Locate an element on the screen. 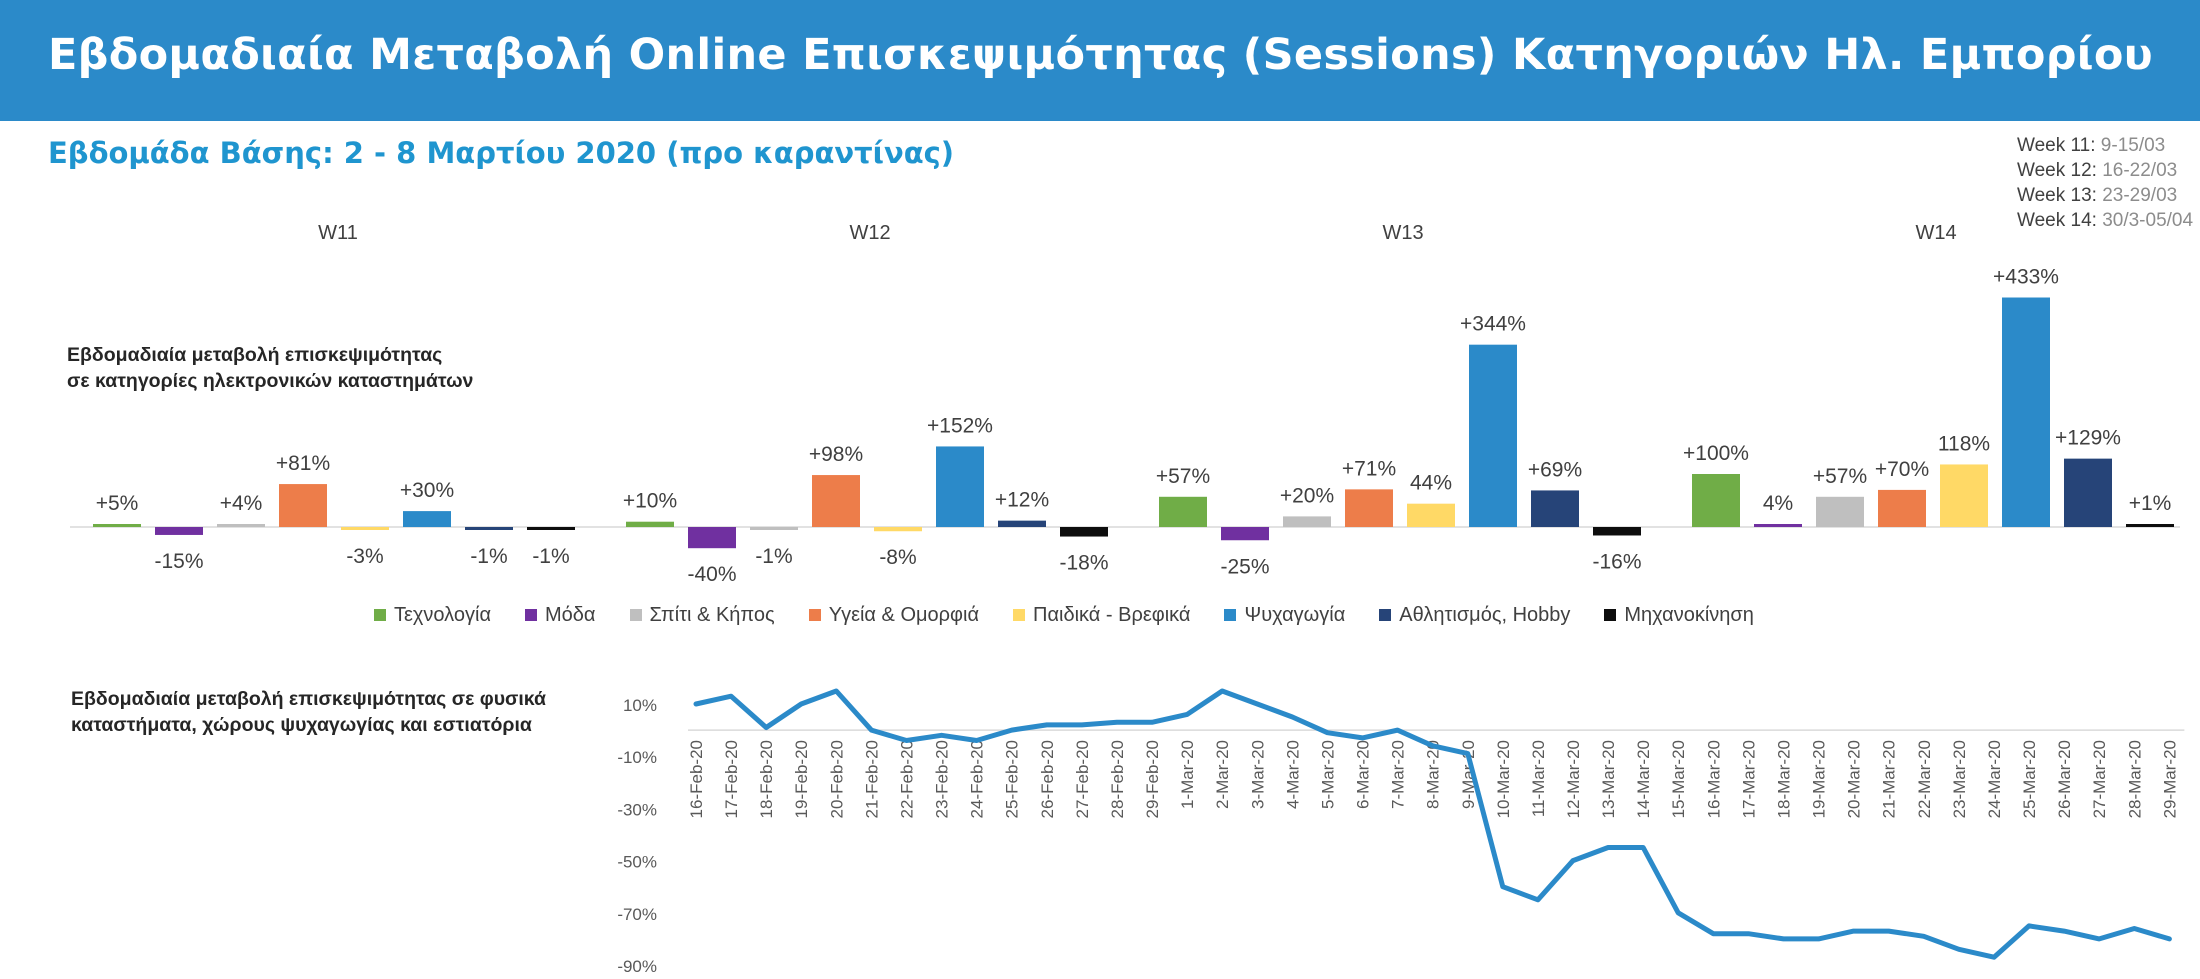 The height and width of the screenshot is (979, 2200). x-tick-label: 17-Feb-20 is located at coordinates (731, 779).